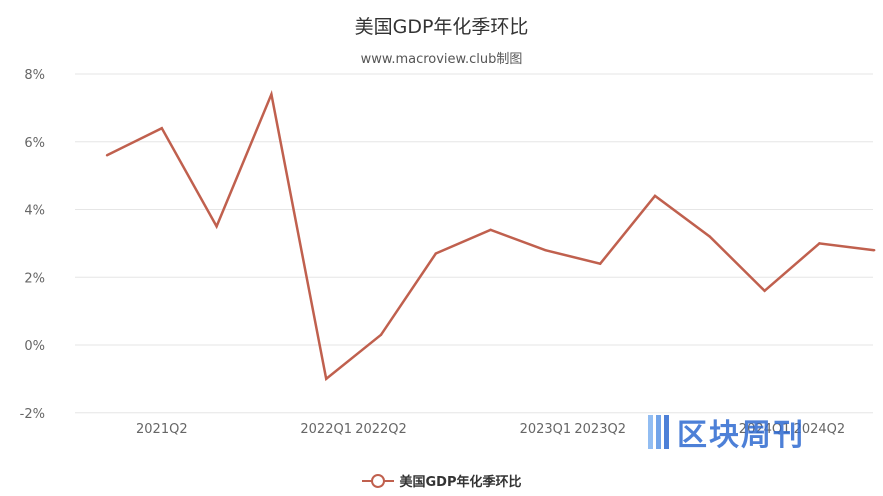 This screenshot has height=496, width=883. Describe the element at coordinates (600, 429) in the screenshot. I see `x-tick-label: 2023Q2` at that location.